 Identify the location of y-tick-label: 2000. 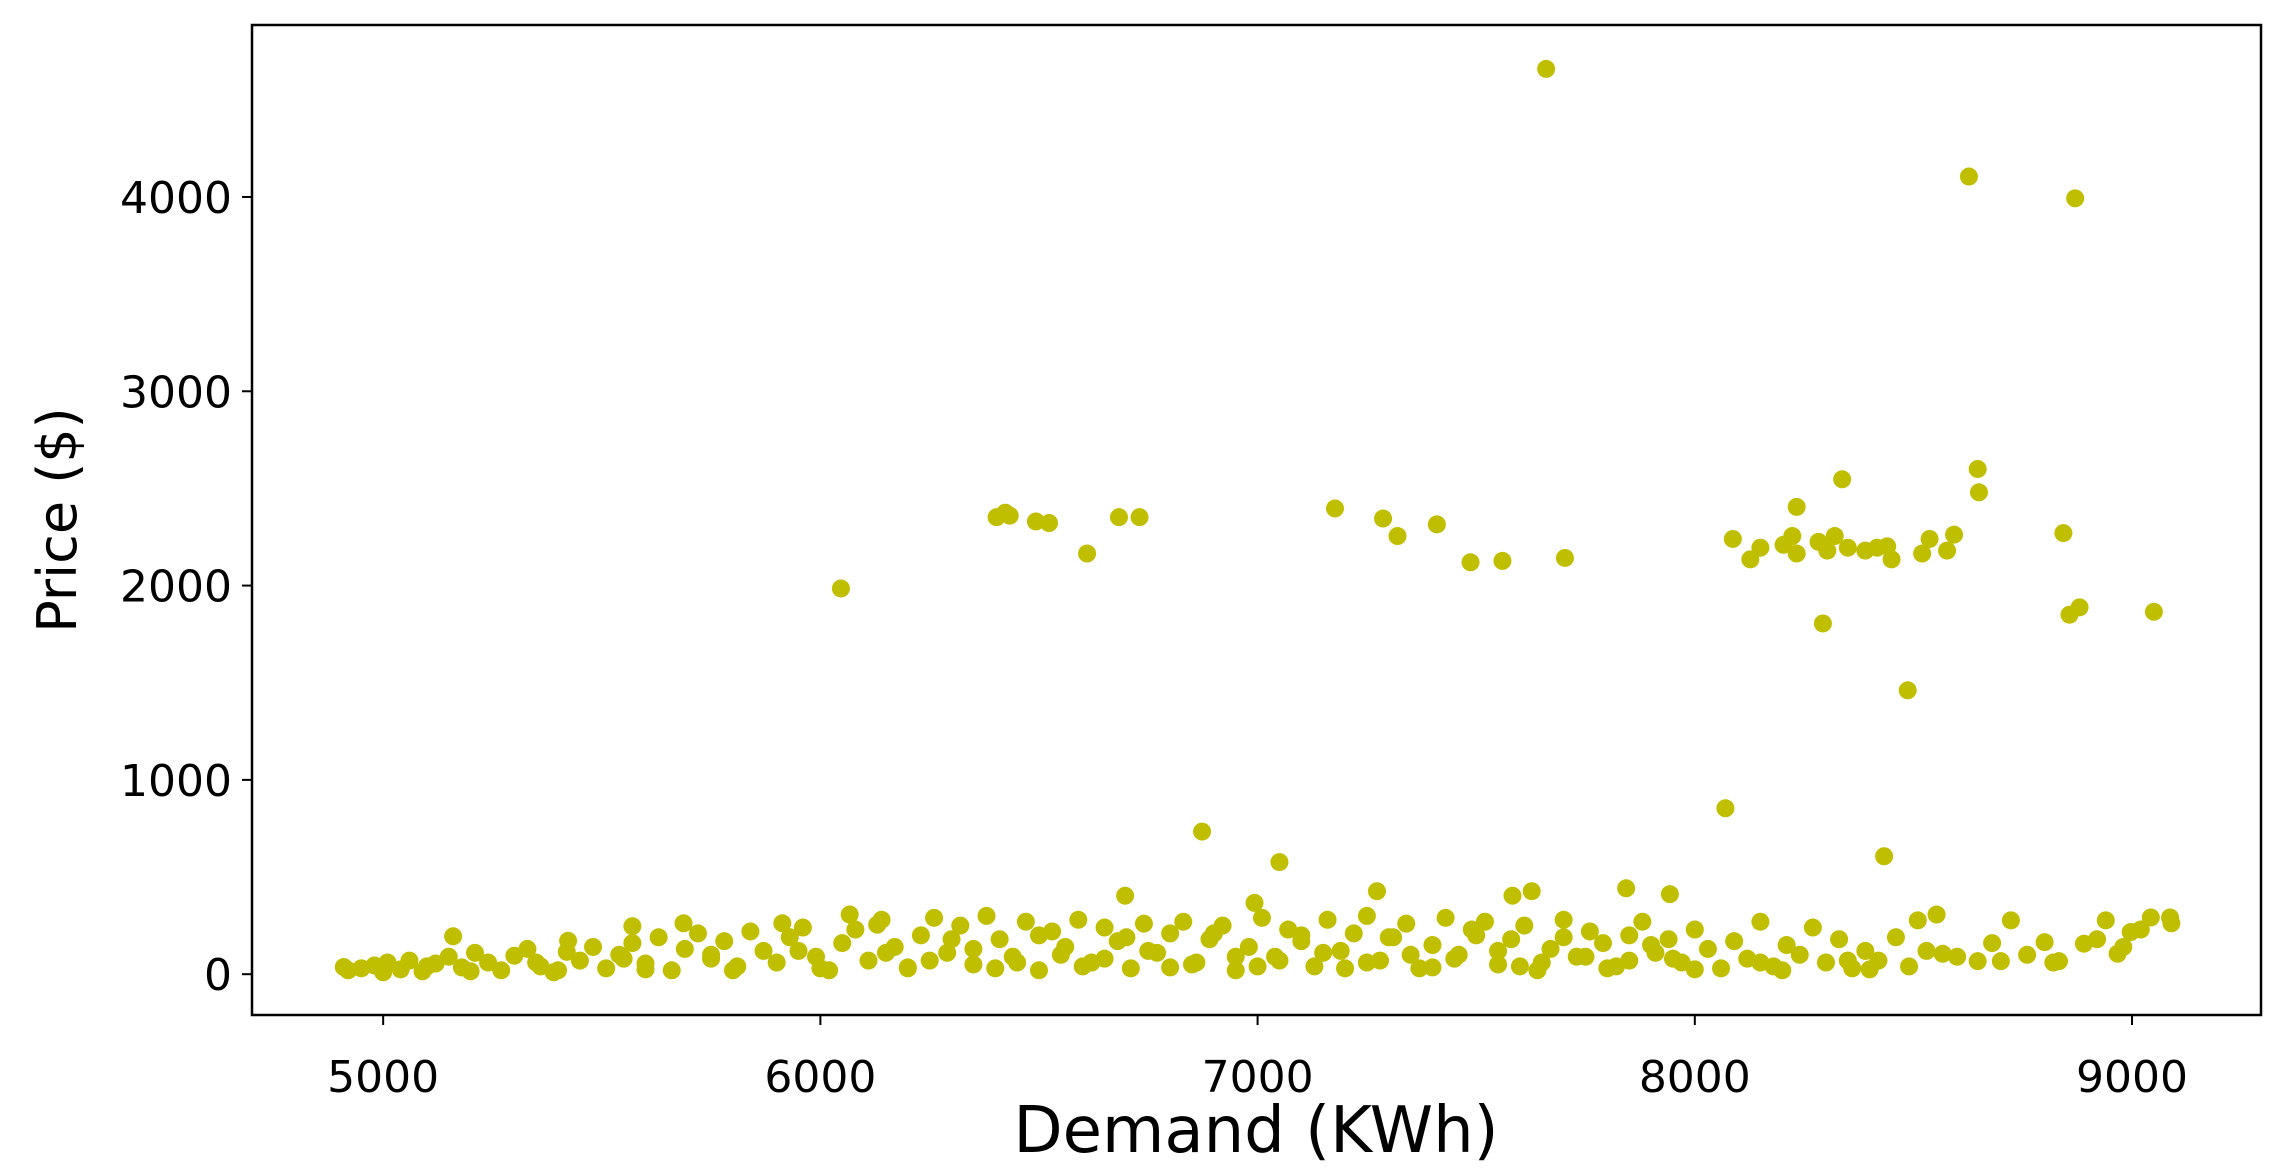
(176, 587).